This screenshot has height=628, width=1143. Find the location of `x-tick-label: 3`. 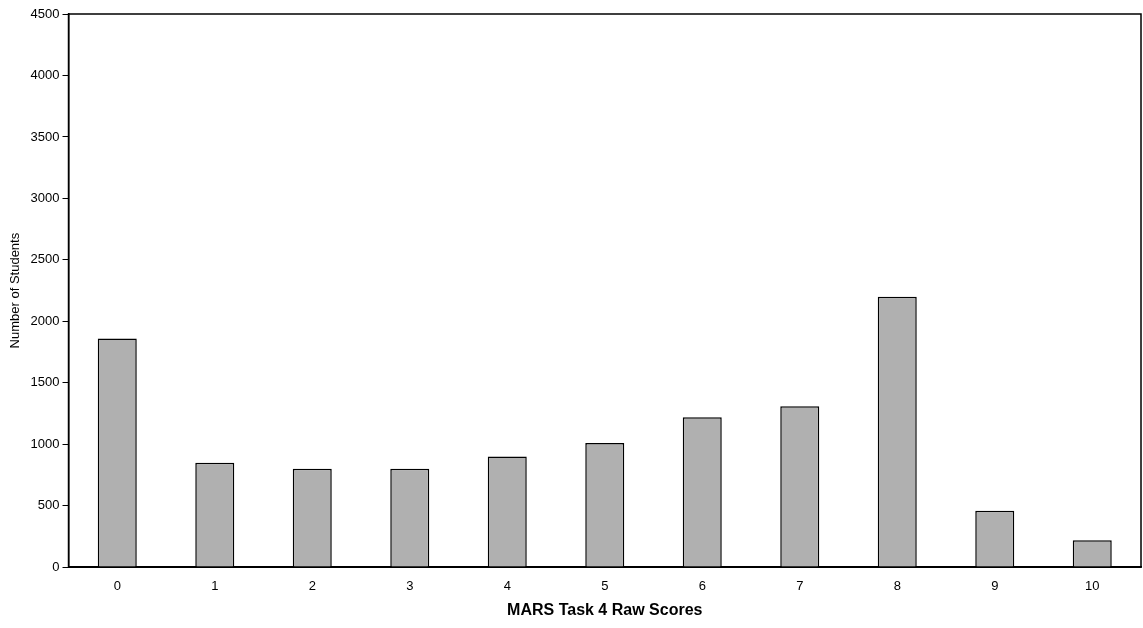

x-tick-label: 3 is located at coordinates (410, 585).